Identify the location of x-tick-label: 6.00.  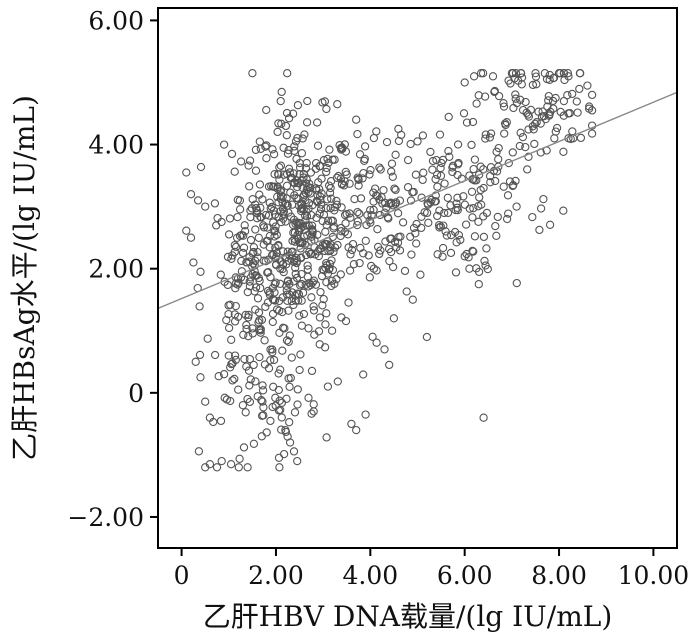
(465, 575).